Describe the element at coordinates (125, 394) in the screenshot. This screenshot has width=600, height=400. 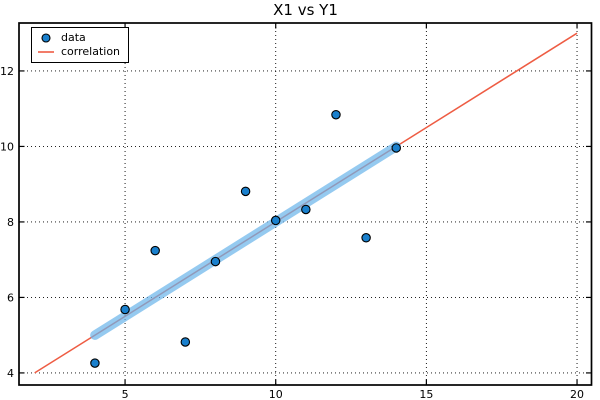
I see `x-tick-label: 5` at that location.